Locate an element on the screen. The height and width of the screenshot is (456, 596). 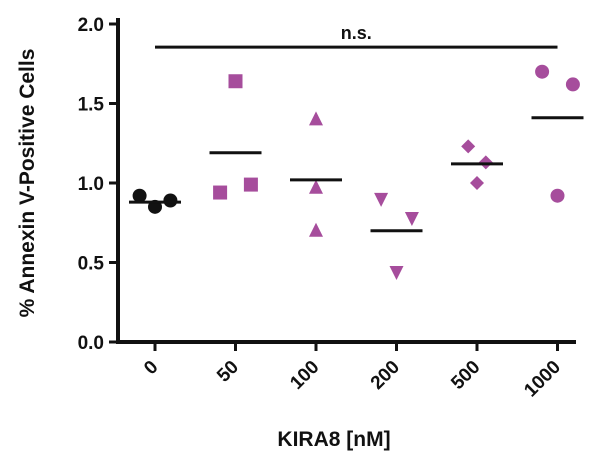
y-tick-label: 1.0 is located at coordinates (91, 184).